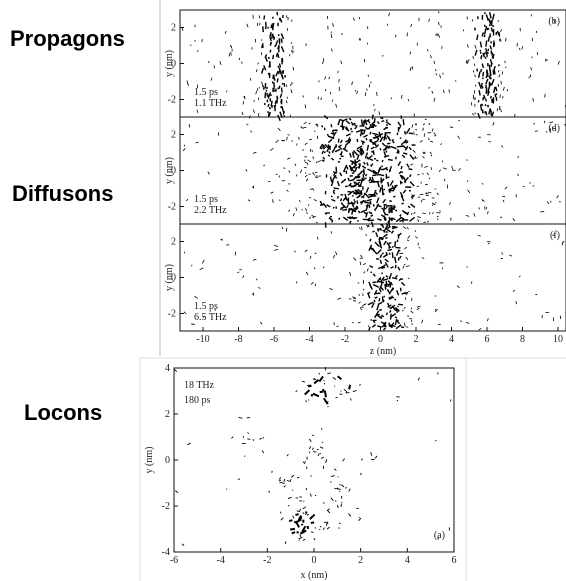 Image resolution: width=566 pixels, height=581 pixels. I want to click on class-label: Locons, so click(63, 412).